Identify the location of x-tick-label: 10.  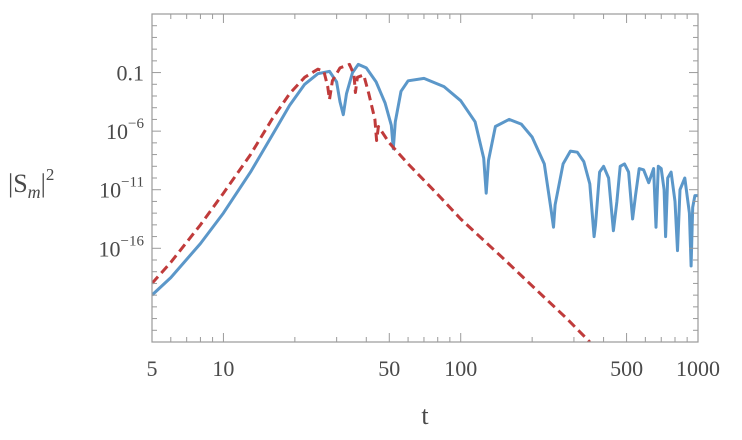
(223, 368).